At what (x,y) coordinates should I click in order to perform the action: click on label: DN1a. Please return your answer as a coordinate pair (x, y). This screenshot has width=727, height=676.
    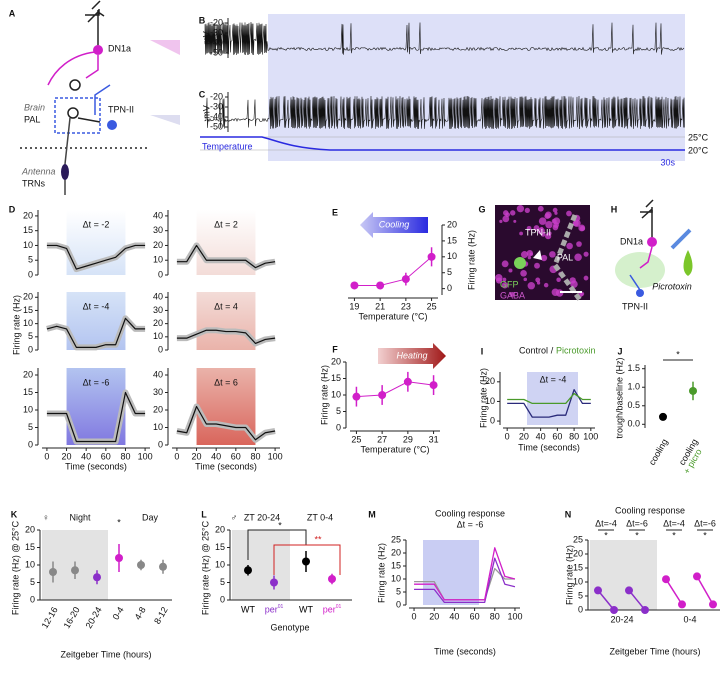
    Looking at the image, I should click on (631, 241).